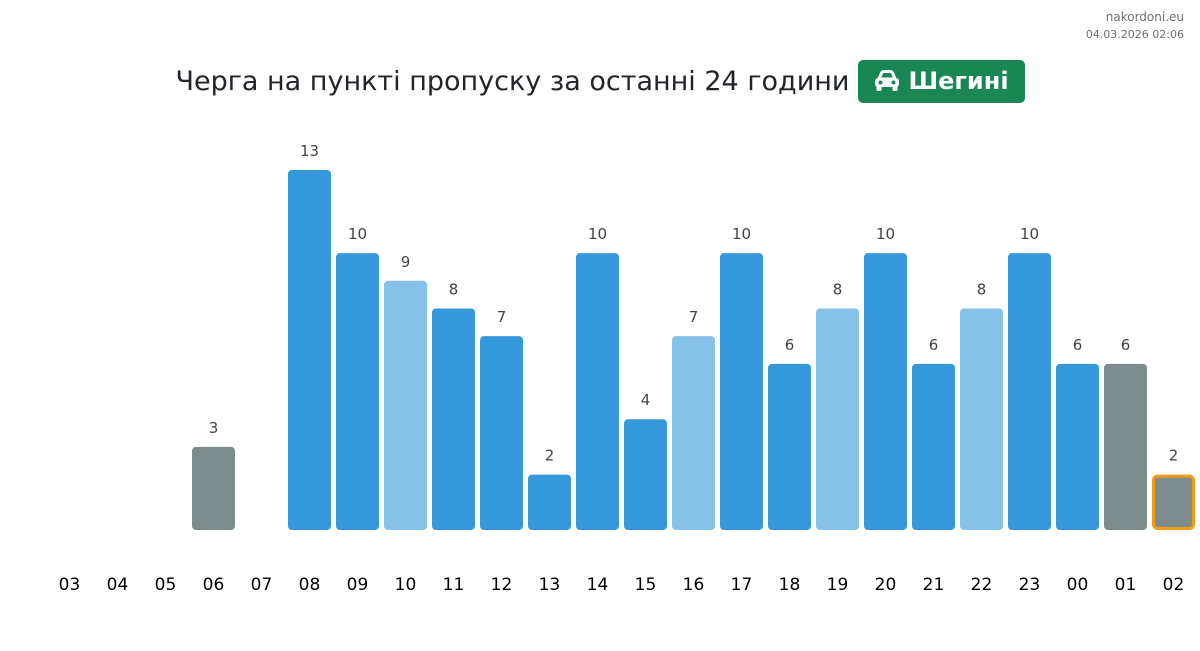 This screenshot has height=651, width=1200. I want to click on checkpoint-name: Шегині, so click(958, 81).